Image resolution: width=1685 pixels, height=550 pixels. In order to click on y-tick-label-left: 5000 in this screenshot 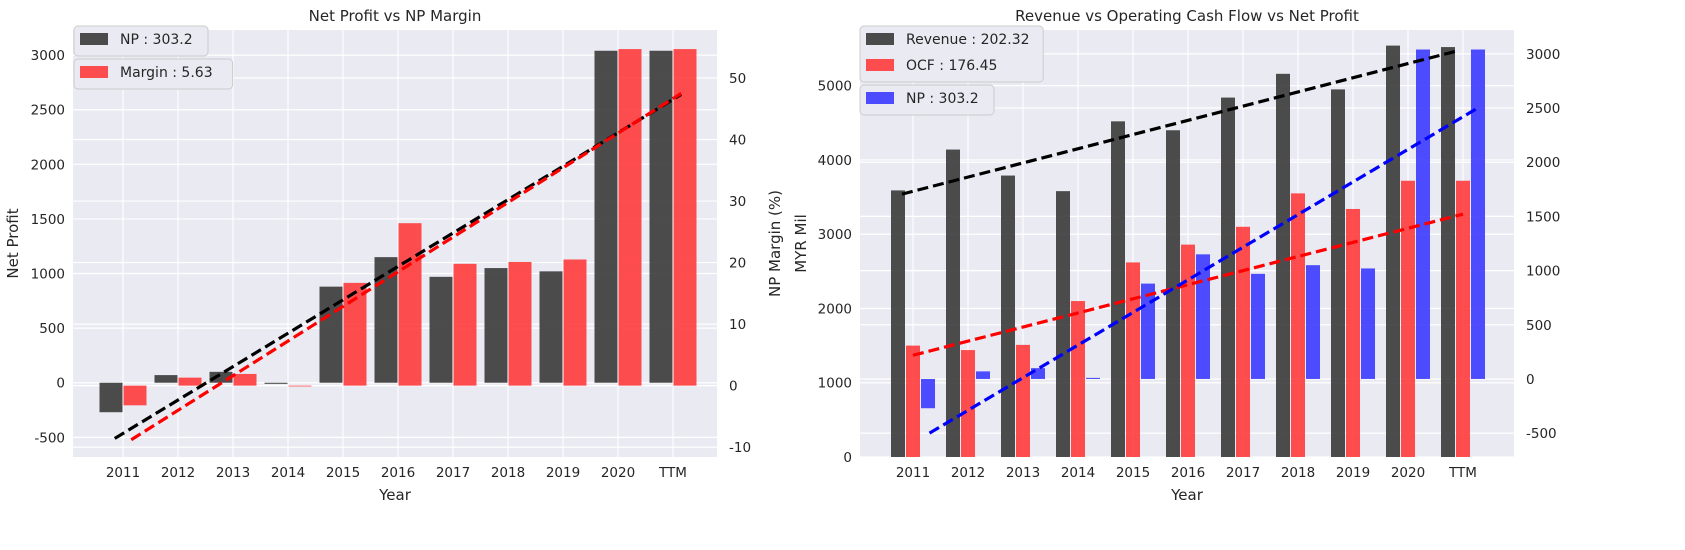, I will do `click(835, 87)`.